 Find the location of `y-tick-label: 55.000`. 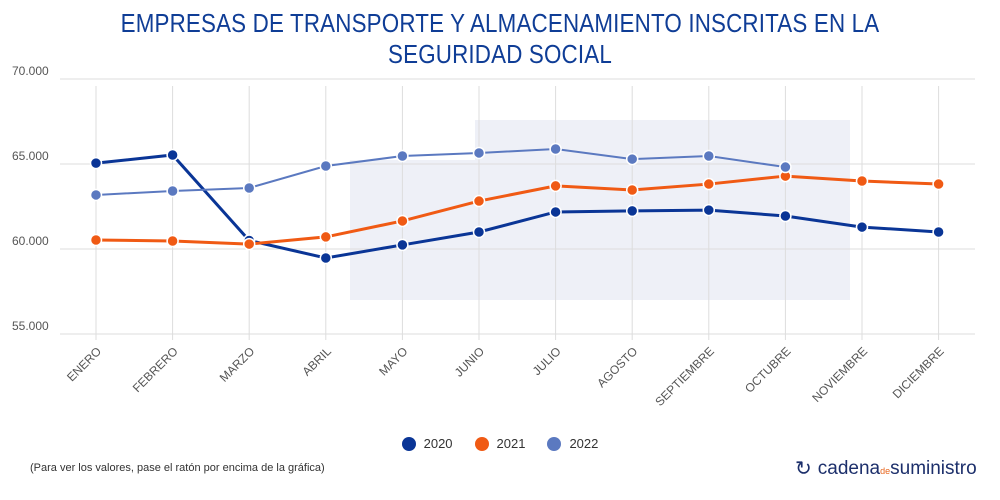

y-tick-label: 55.000 is located at coordinates (30, 326).